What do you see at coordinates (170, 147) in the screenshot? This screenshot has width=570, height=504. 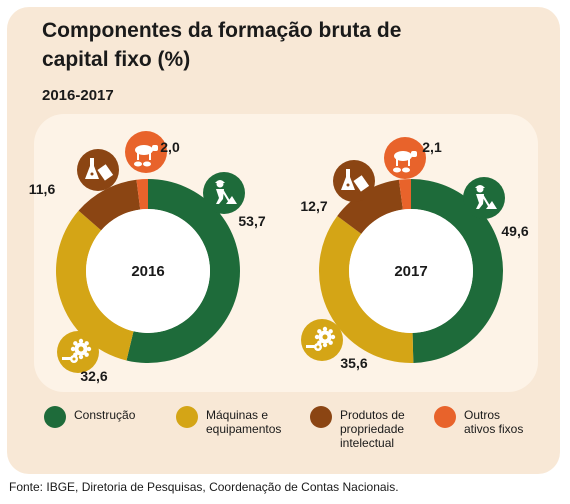 I see `data-label: 2,0` at bounding box center [170, 147].